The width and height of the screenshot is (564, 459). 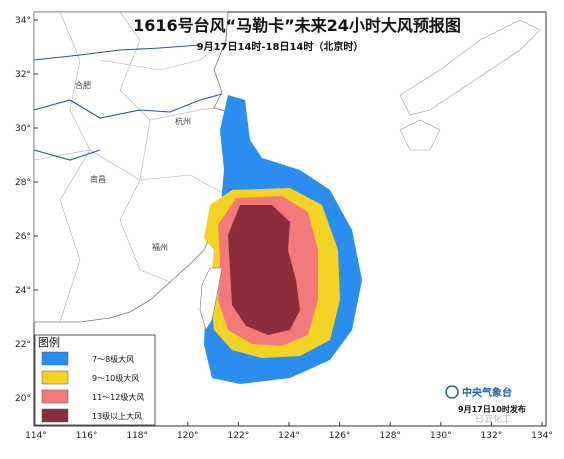 I want to click on lon-label: 120°, so click(x=188, y=436).